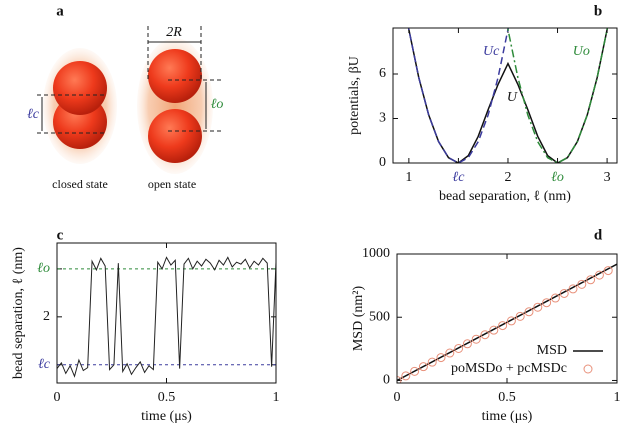 This screenshot has width=621, height=431. What do you see at coordinates (512, 97) in the screenshot?
I see `series-label: U` at bounding box center [512, 97].